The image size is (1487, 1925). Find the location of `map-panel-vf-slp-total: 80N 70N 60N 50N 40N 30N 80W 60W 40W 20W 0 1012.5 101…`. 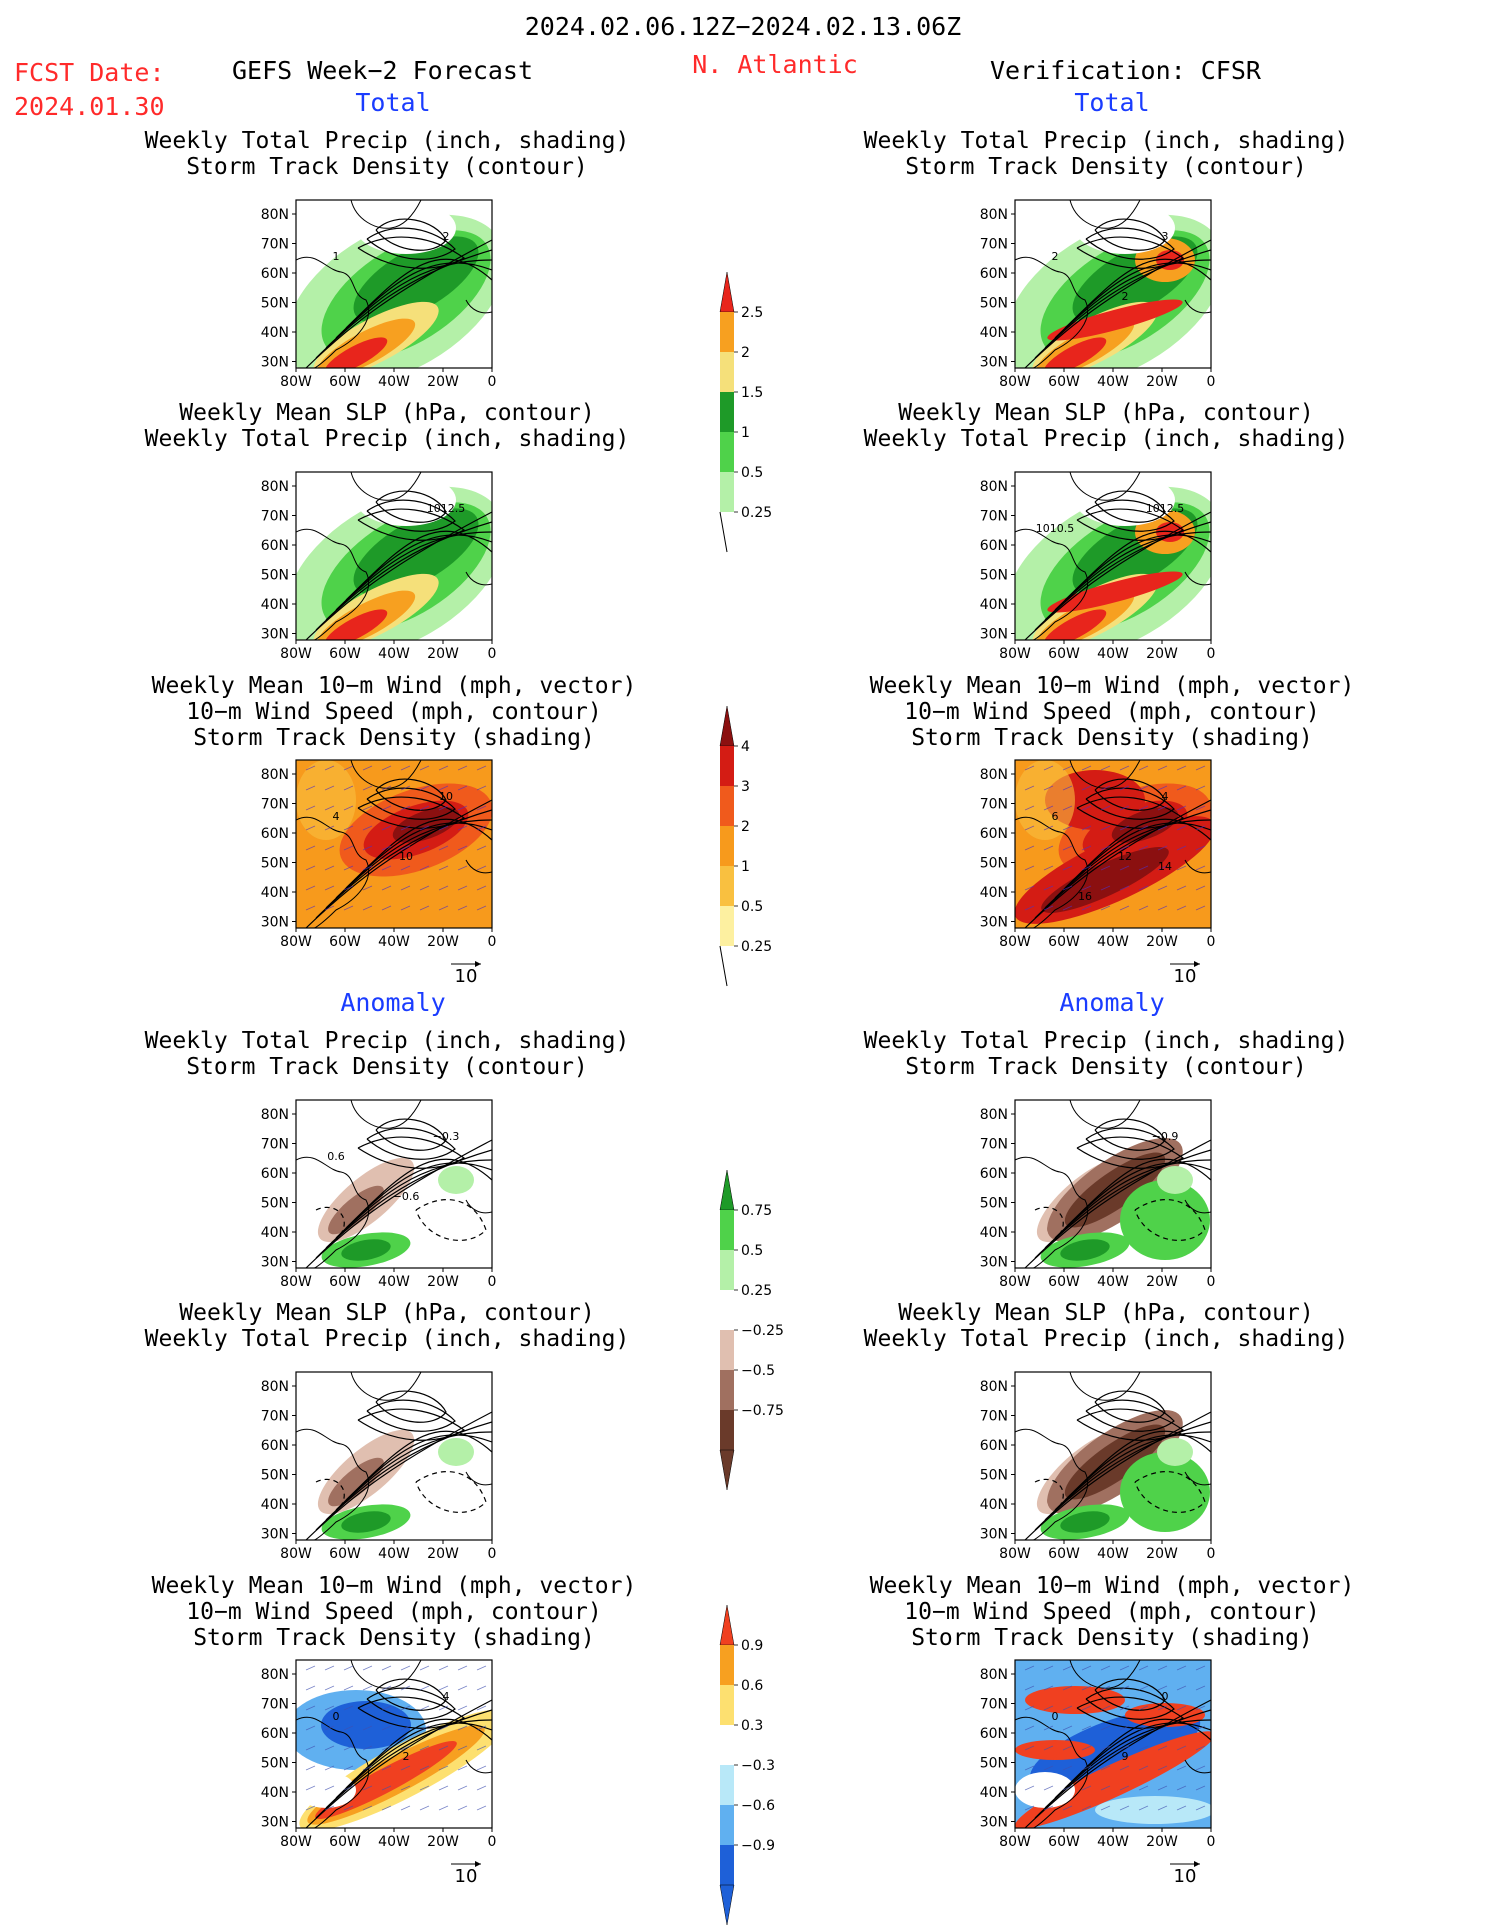

map-panel-vf-slp-total: 80N 70N 60N 50N 40N 30N 80W 60W 40W 20W 0 1012.5 101… is located at coordinates (1097, 566).